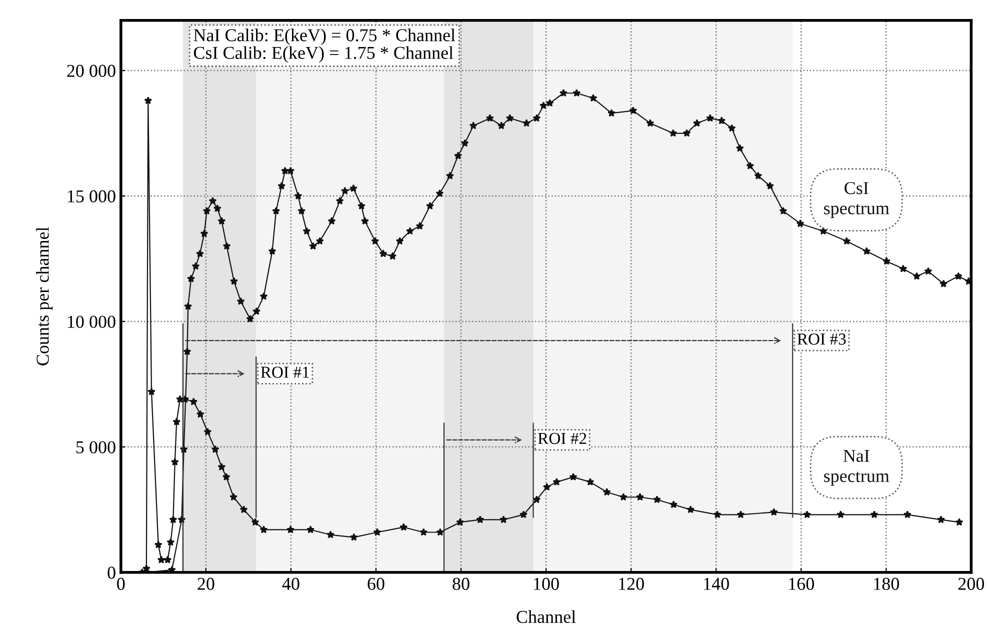  Describe the element at coordinates (121, 584) in the screenshot. I see `x-tick-label: 0` at that location.